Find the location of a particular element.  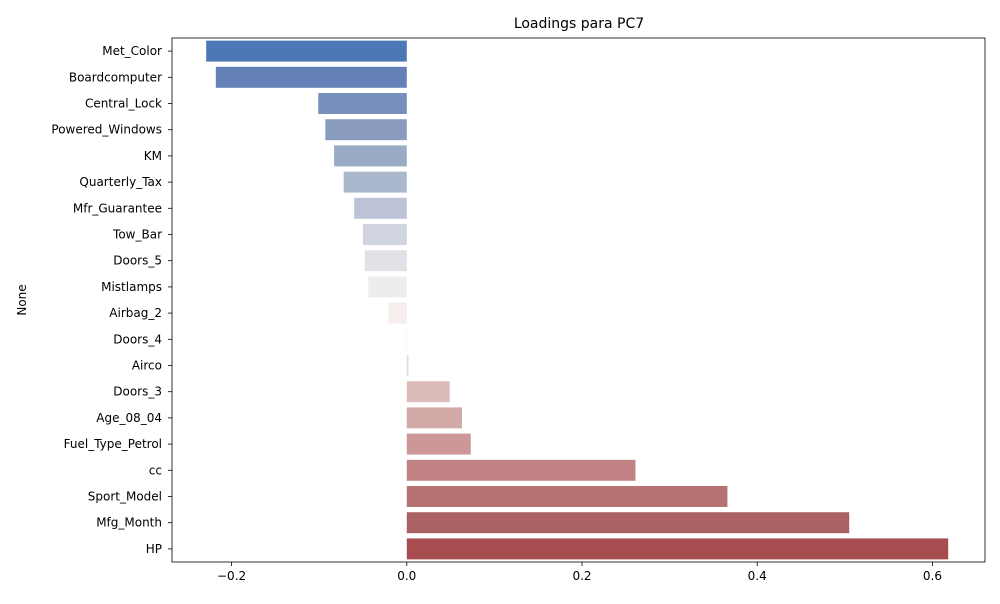

bar-KM is located at coordinates (370, 156).